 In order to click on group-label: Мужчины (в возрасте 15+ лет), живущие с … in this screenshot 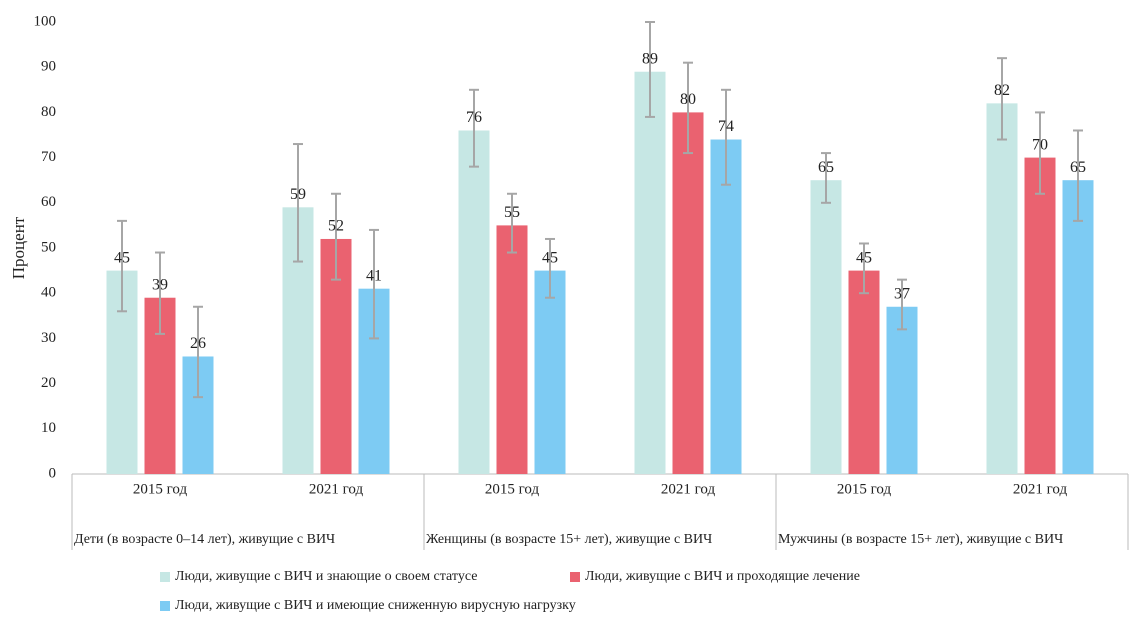, I will do `click(920, 539)`.